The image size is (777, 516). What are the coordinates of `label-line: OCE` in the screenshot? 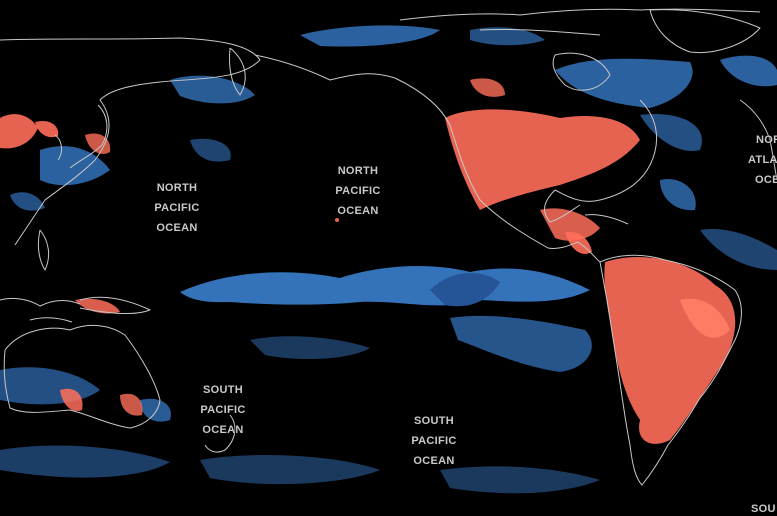 It's located at (766, 180).